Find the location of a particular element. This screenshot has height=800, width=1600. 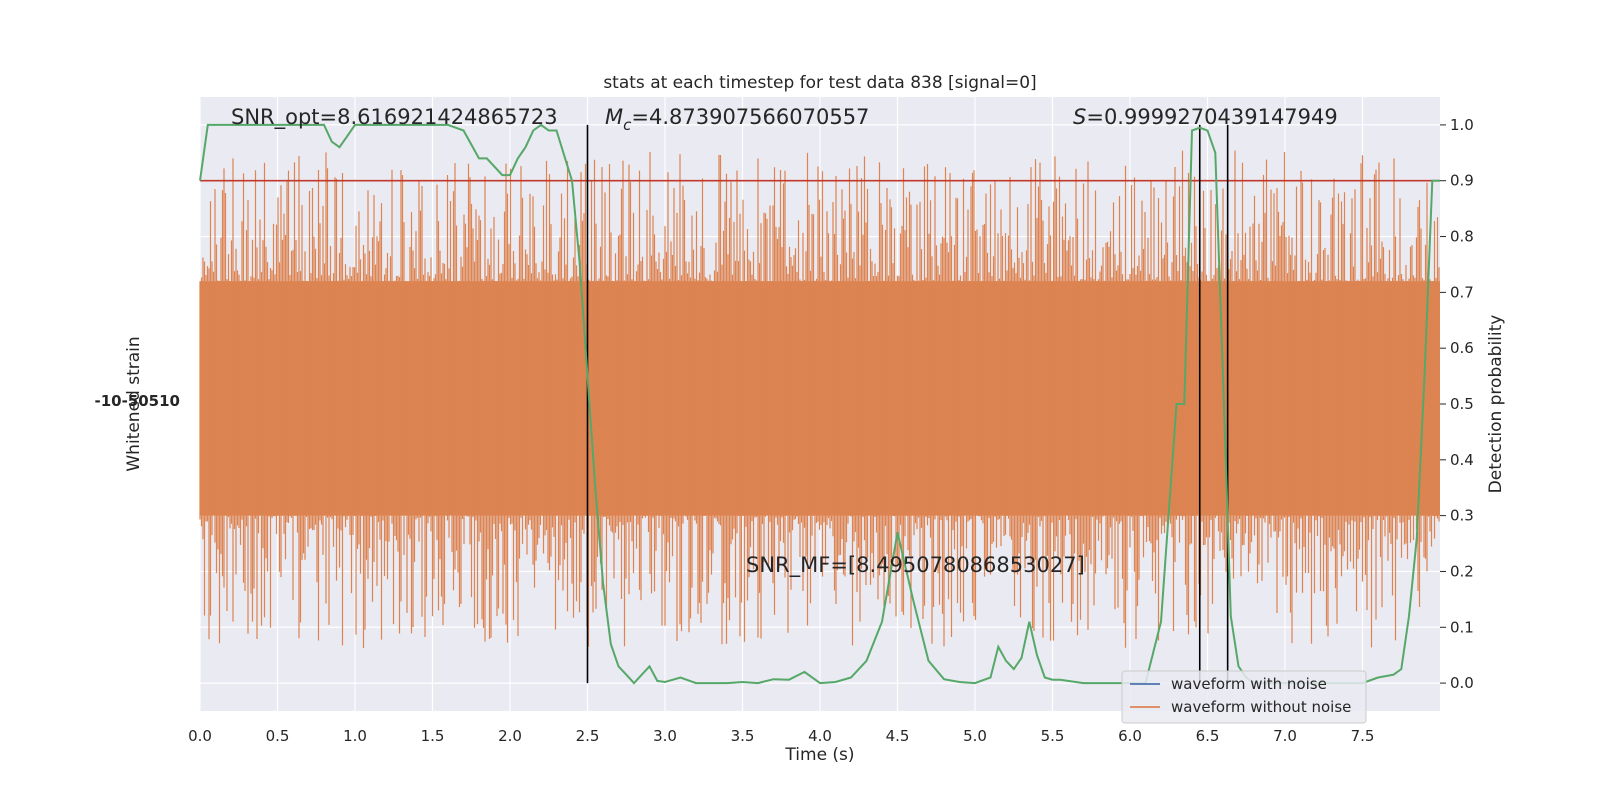

left-axis-clutter: -10-50510 is located at coordinates (137, 401).